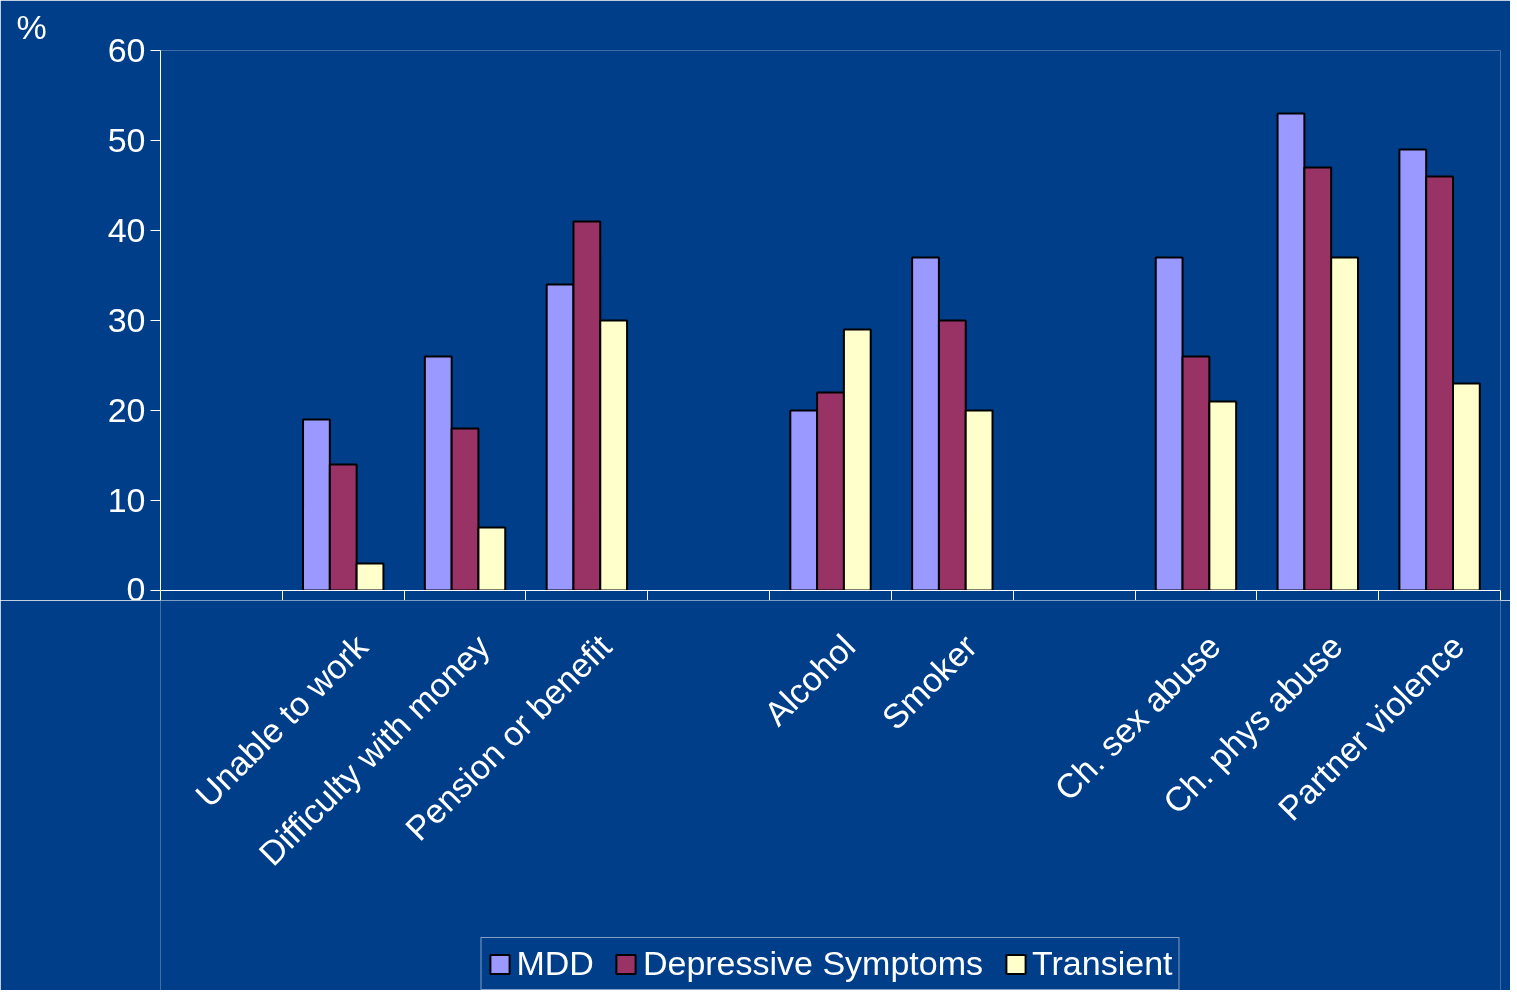  Describe the element at coordinates (813, 963) in the screenshot. I see `legend-label: Depressive Symptoms` at that location.